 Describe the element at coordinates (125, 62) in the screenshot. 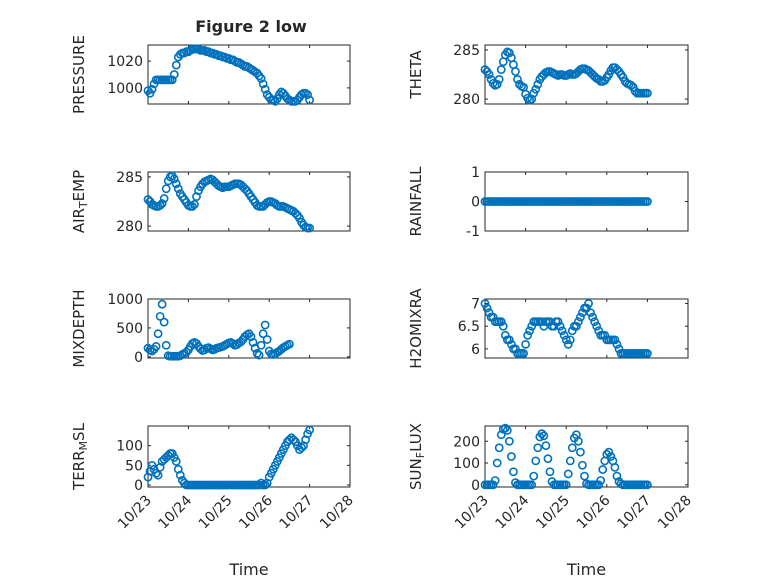

I see `y-tick-label: 1020` at that location.